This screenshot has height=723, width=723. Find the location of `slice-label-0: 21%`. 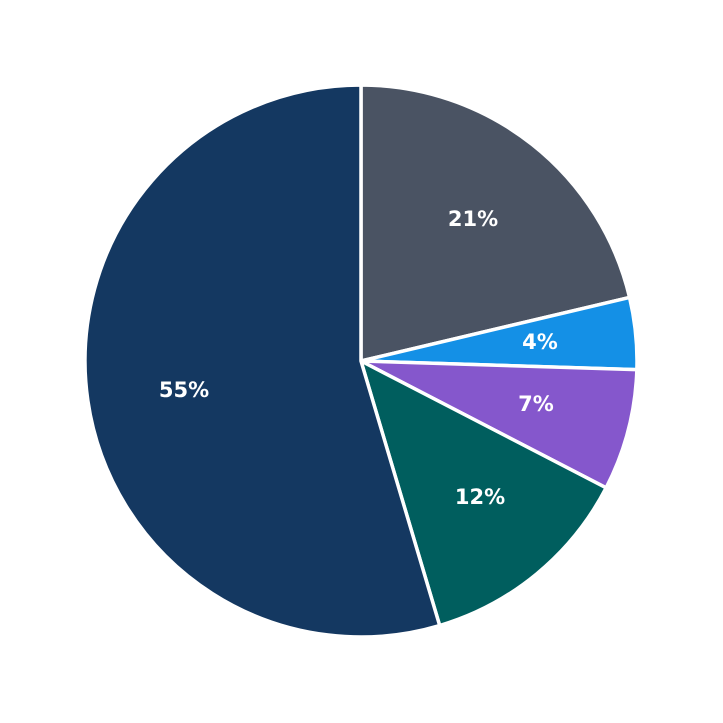

slice-label-0: 21% is located at coordinates (473, 219).